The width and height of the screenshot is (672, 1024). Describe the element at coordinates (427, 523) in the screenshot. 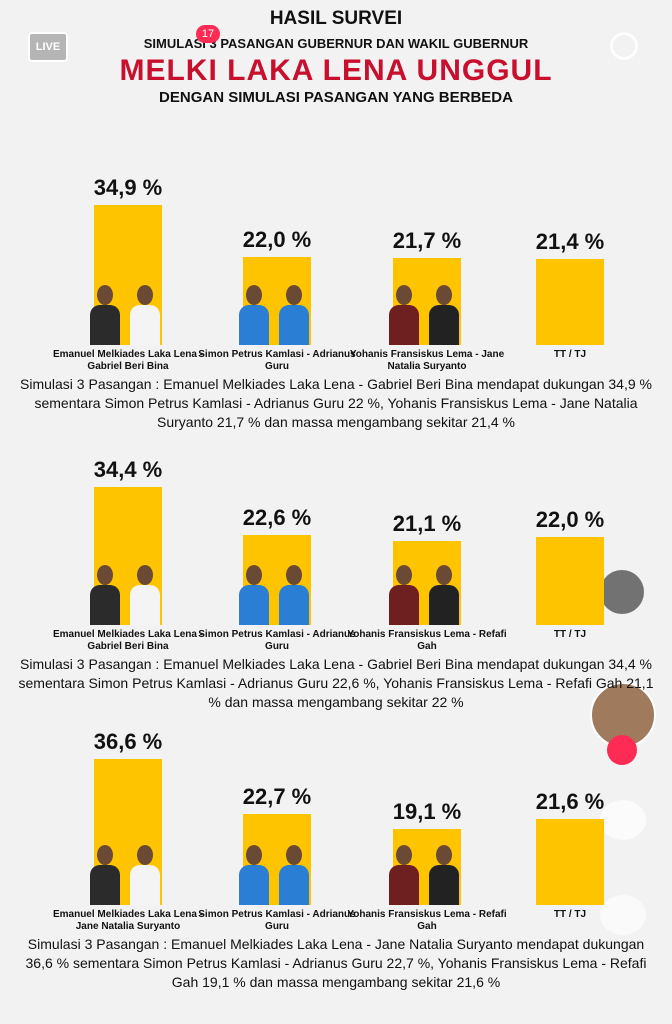

I see `value-label: 21,1 %` at that location.